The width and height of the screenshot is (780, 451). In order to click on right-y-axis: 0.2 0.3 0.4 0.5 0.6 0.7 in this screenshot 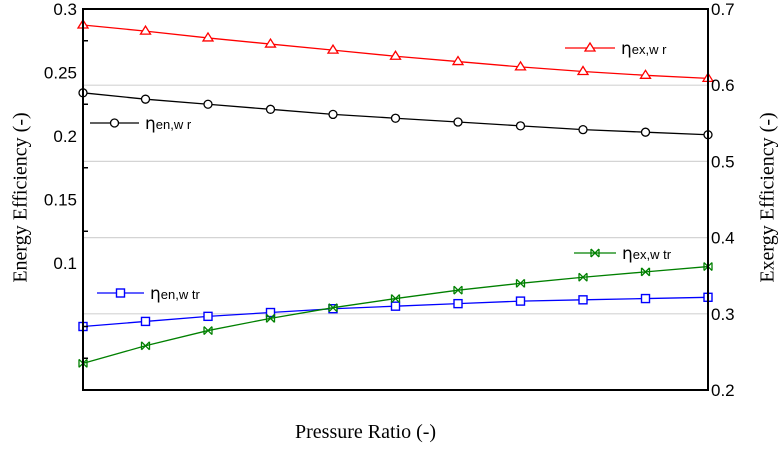, I will do `click(723, 200)`.